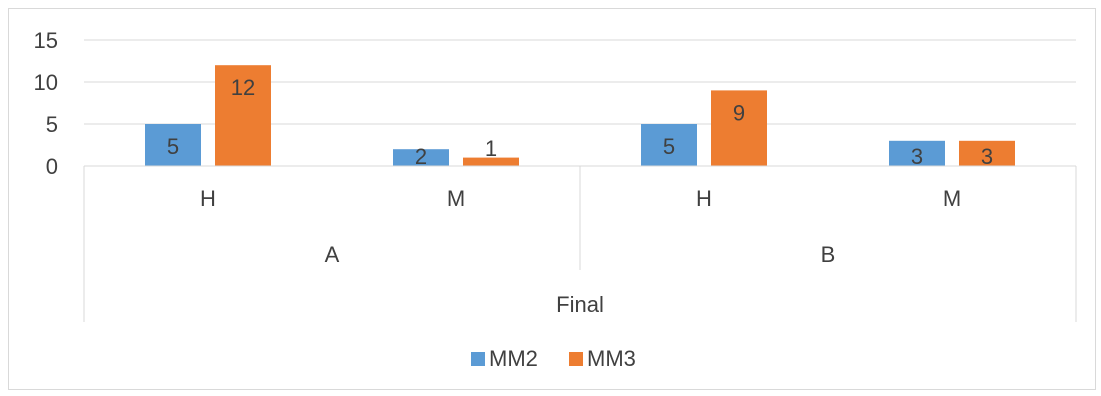 This screenshot has width=1101, height=396. Describe the element at coordinates (580, 304) in the screenshot. I see `outer-group-label: Final` at that location.